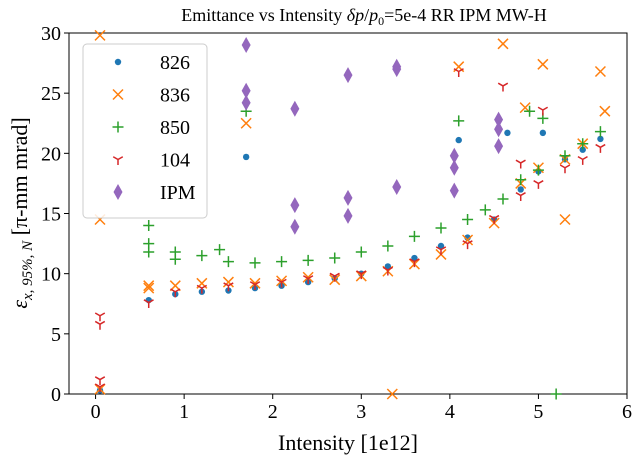 The image size is (632, 461). What do you see at coordinates (348, 442) in the screenshot?
I see `x-axis-label: Intensity [1e12]` at bounding box center [348, 442].